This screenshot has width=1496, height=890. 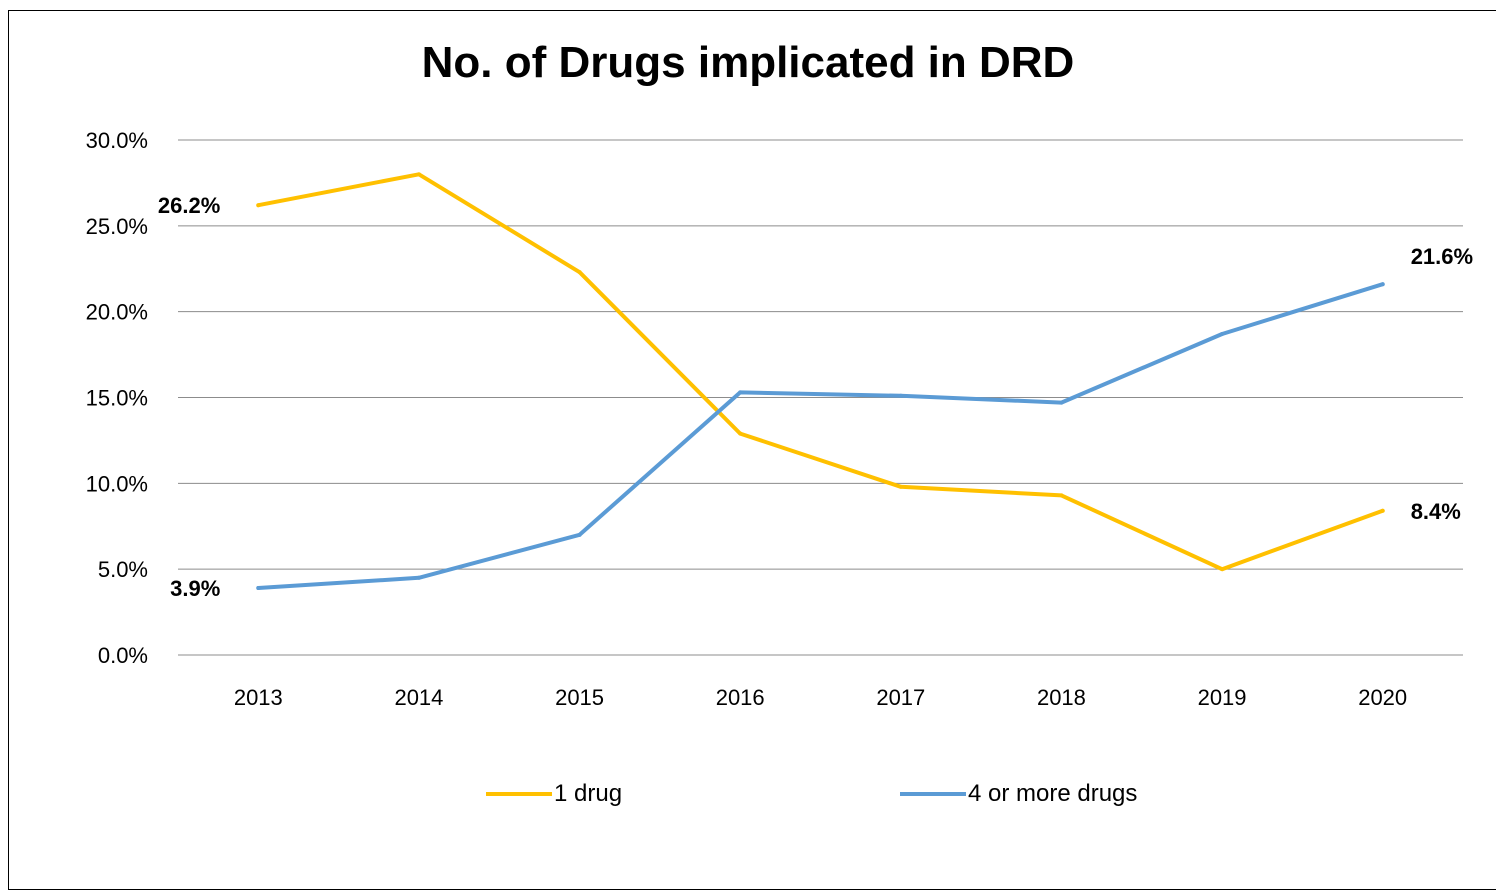 What do you see at coordinates (900, 697) in the screenshot?
I see `x-tick-label: 2017` at bounding box center [900, 697].